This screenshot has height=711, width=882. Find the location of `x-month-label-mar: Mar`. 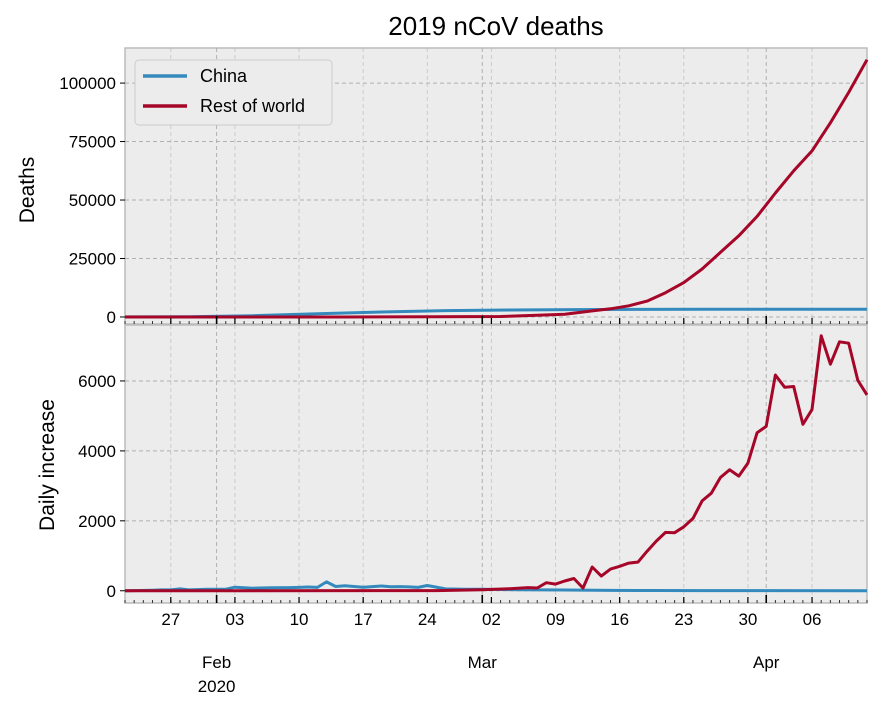

x-month-label-mar: Mar is located at coordinates (483, 662).